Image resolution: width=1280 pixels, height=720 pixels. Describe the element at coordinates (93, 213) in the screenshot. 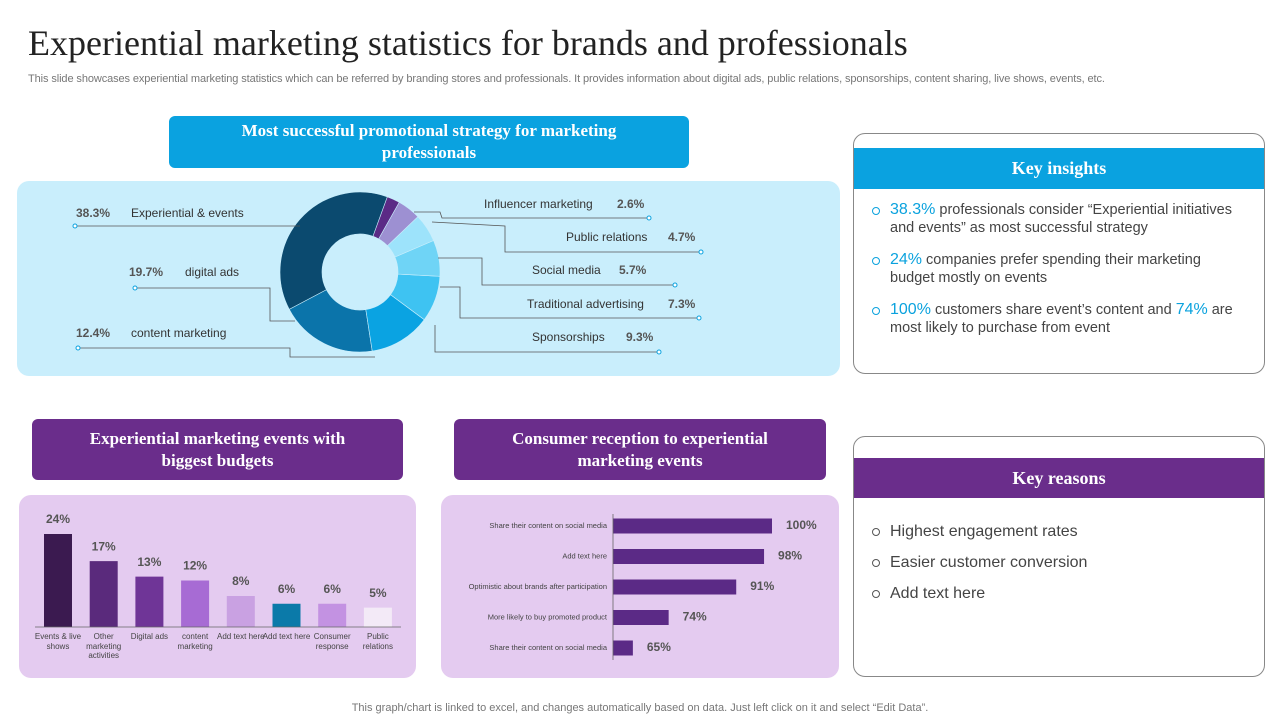

I see `slice-value: 38.3%` at that location.